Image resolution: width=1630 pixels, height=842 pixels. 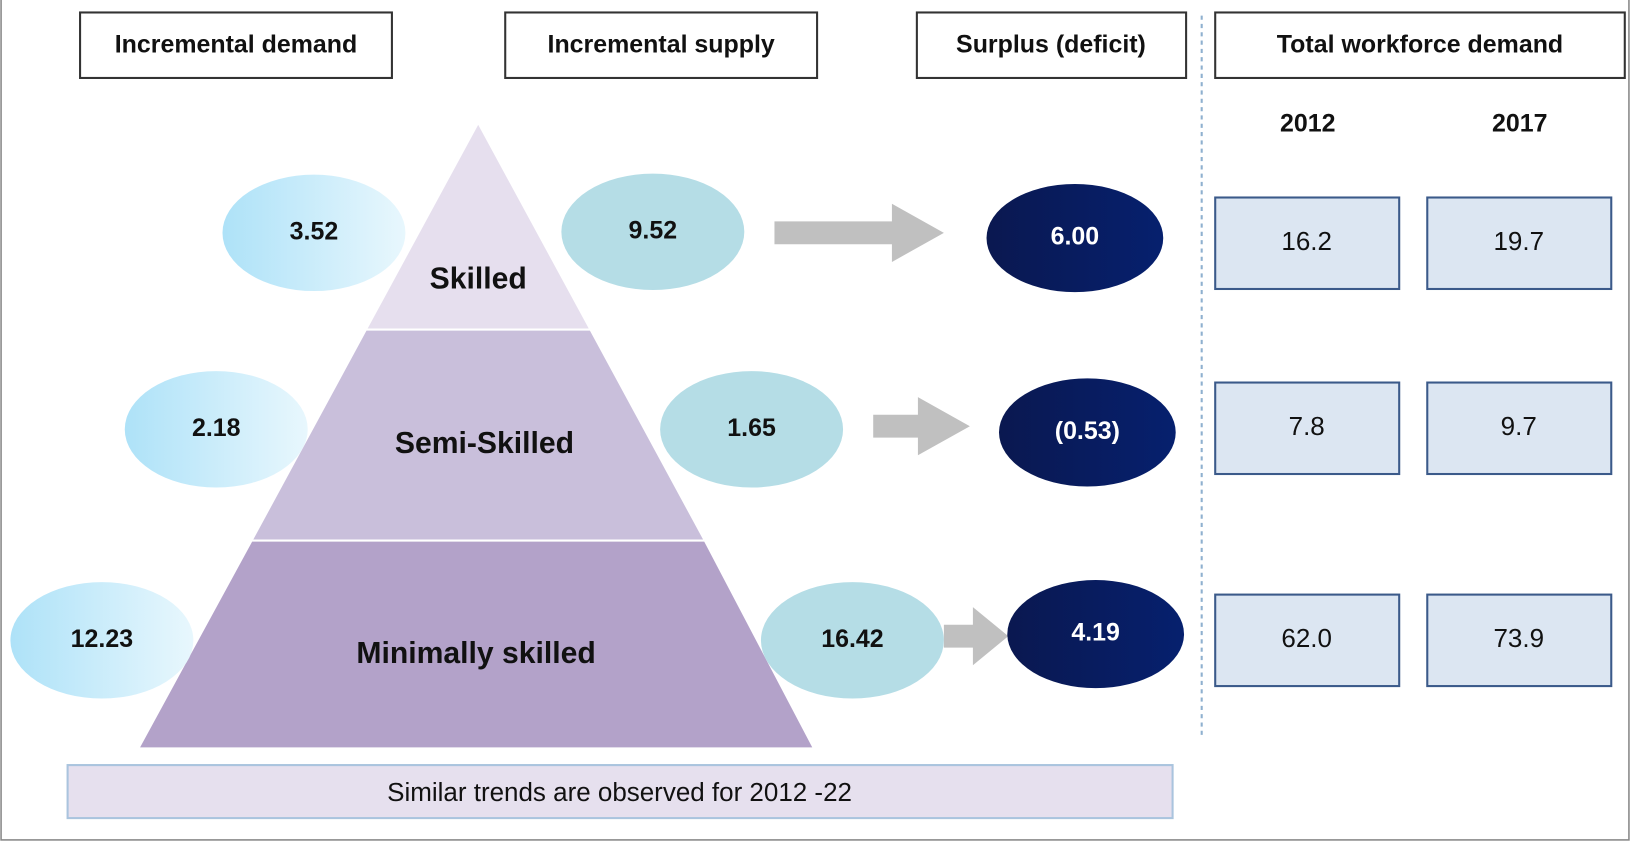 I want to click on total-value: 16.2, so click(x=1306, y=241).